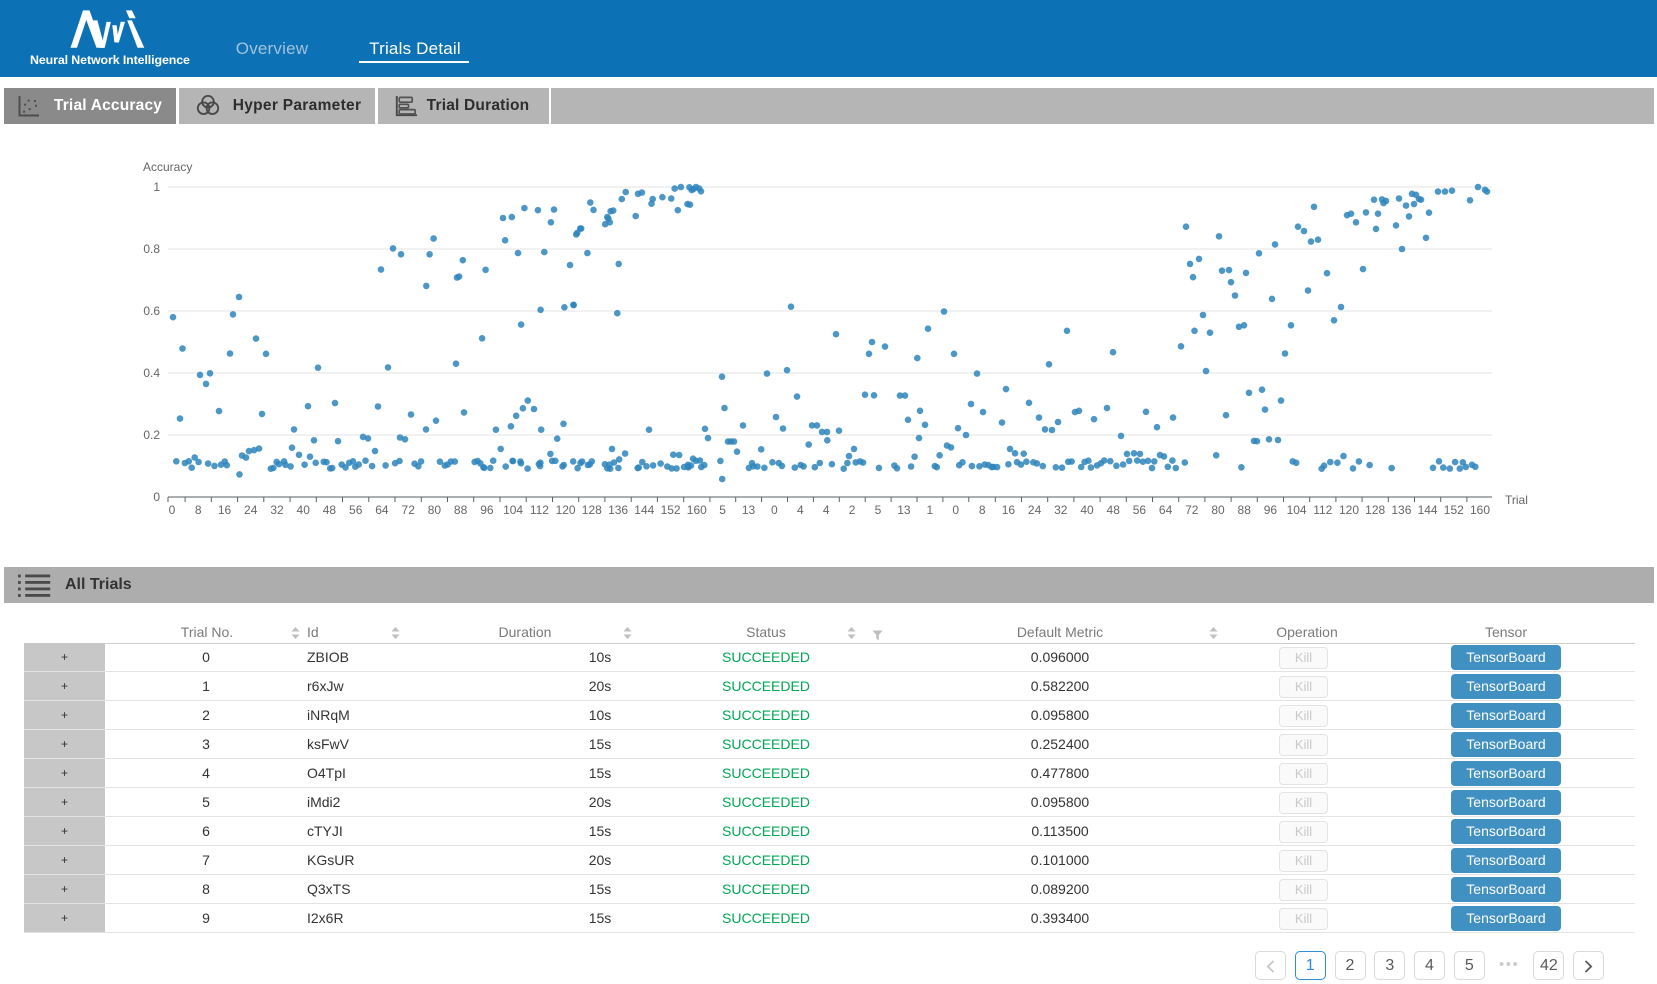 Image resolution: width=1657 pixels, height=984 pixels. Describe the element at coordinates (151, 373) in the screenshot. I see `svg-text: 0.4` at that location.